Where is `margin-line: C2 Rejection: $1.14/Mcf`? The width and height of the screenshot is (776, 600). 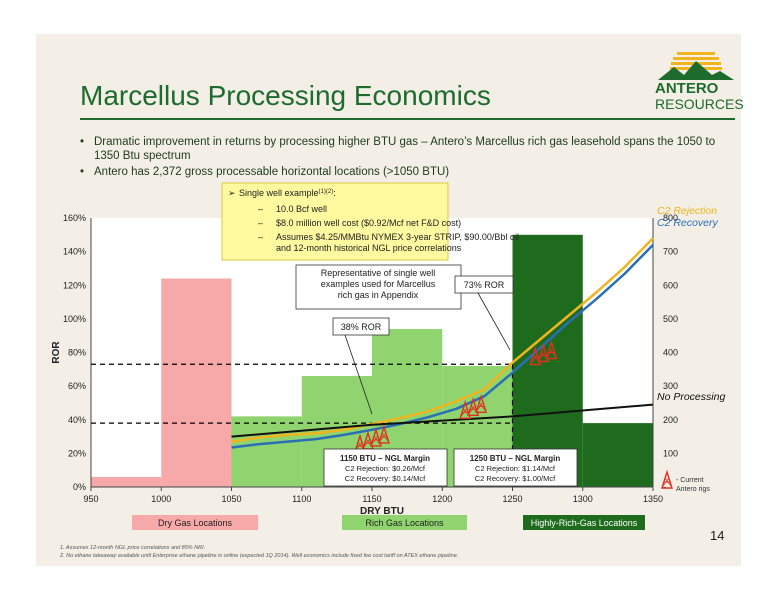 margin-line: C2 Rejection: $1.14/Mcf is located at coordinates (515, 468).